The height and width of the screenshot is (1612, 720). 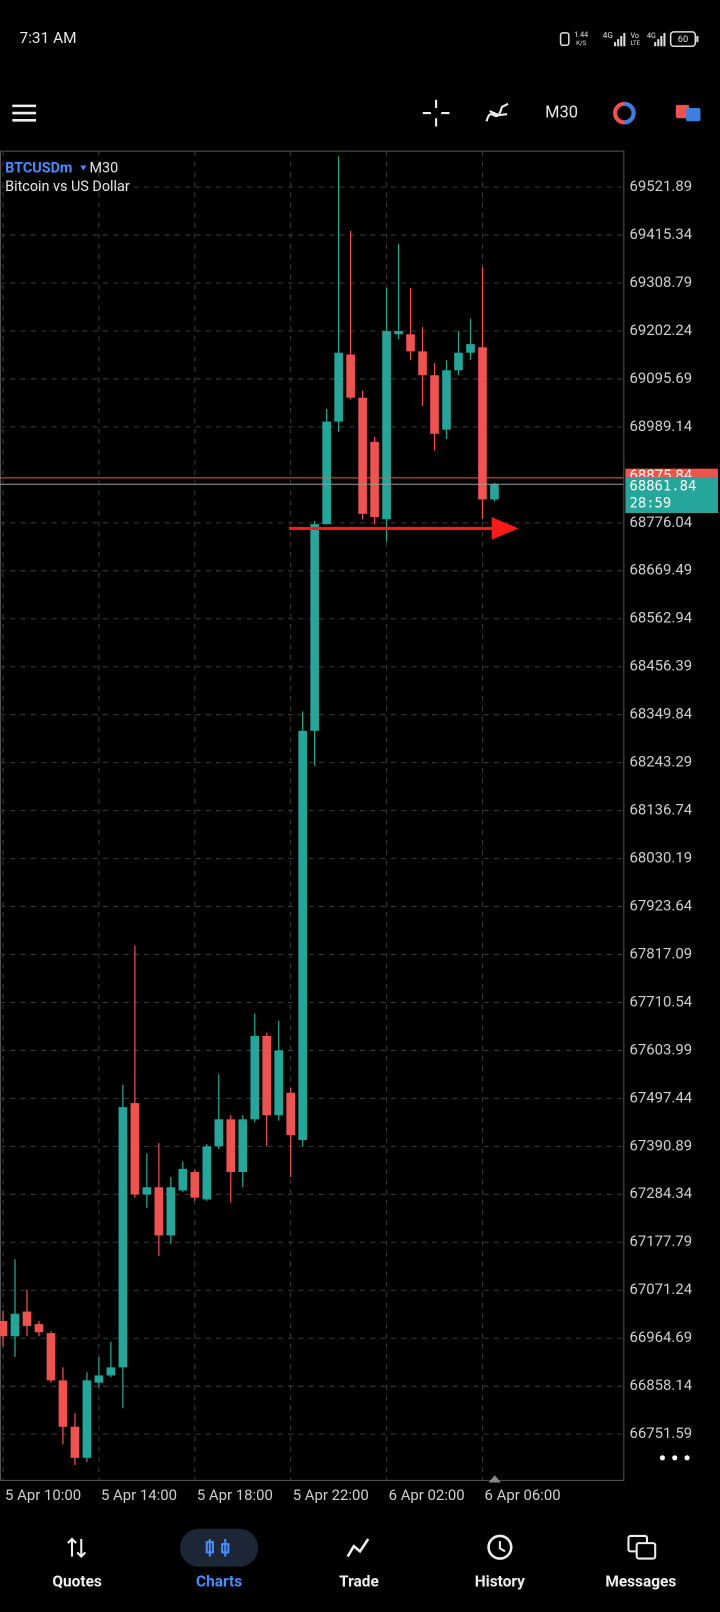 I want to click on y-tick-label: 68776.04, so click(x=660, y=522).